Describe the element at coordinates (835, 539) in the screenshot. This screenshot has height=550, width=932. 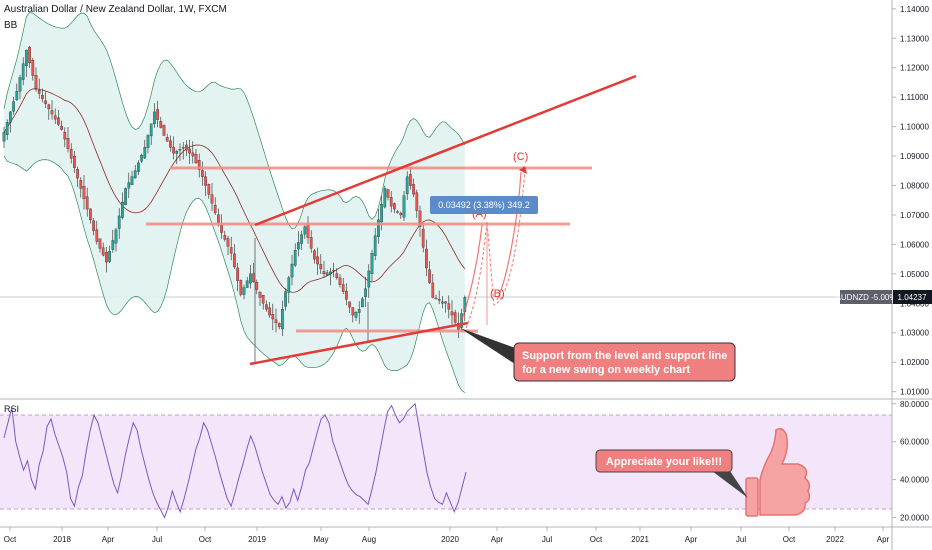
I see `time-tick-label: 2022` at that location.